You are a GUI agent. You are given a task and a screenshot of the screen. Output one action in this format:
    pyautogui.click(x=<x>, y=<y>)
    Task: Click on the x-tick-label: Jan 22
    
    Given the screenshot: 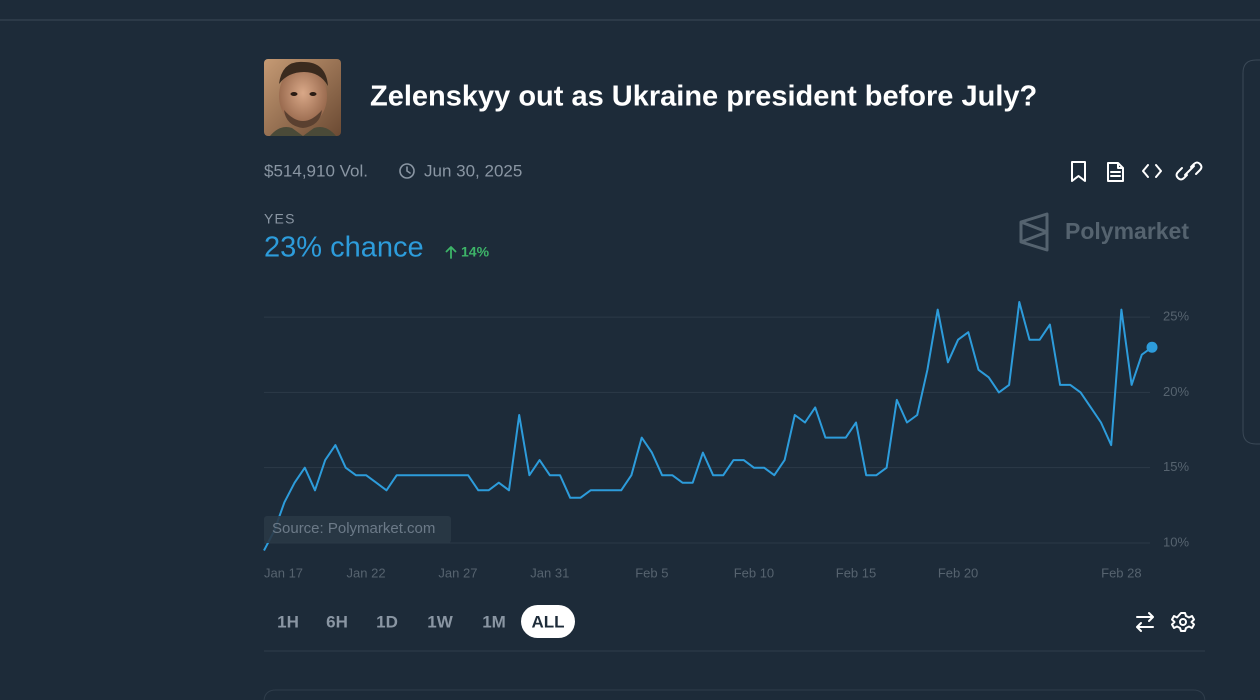 What is the action you would take?
    pyautogui.click(x=366, y=572)
    